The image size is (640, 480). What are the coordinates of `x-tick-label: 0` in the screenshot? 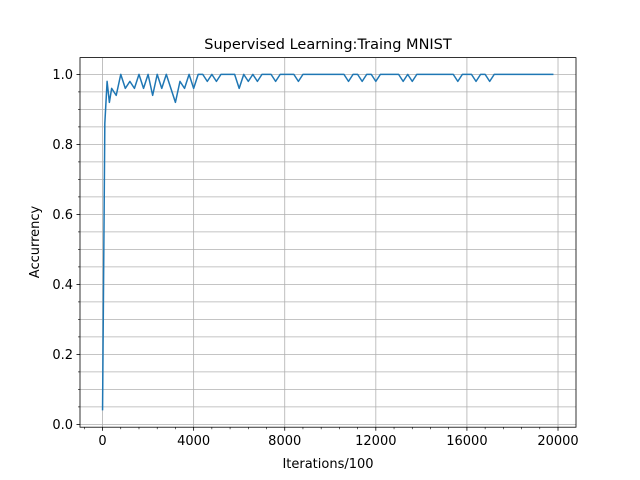 It's located at (102, 441).